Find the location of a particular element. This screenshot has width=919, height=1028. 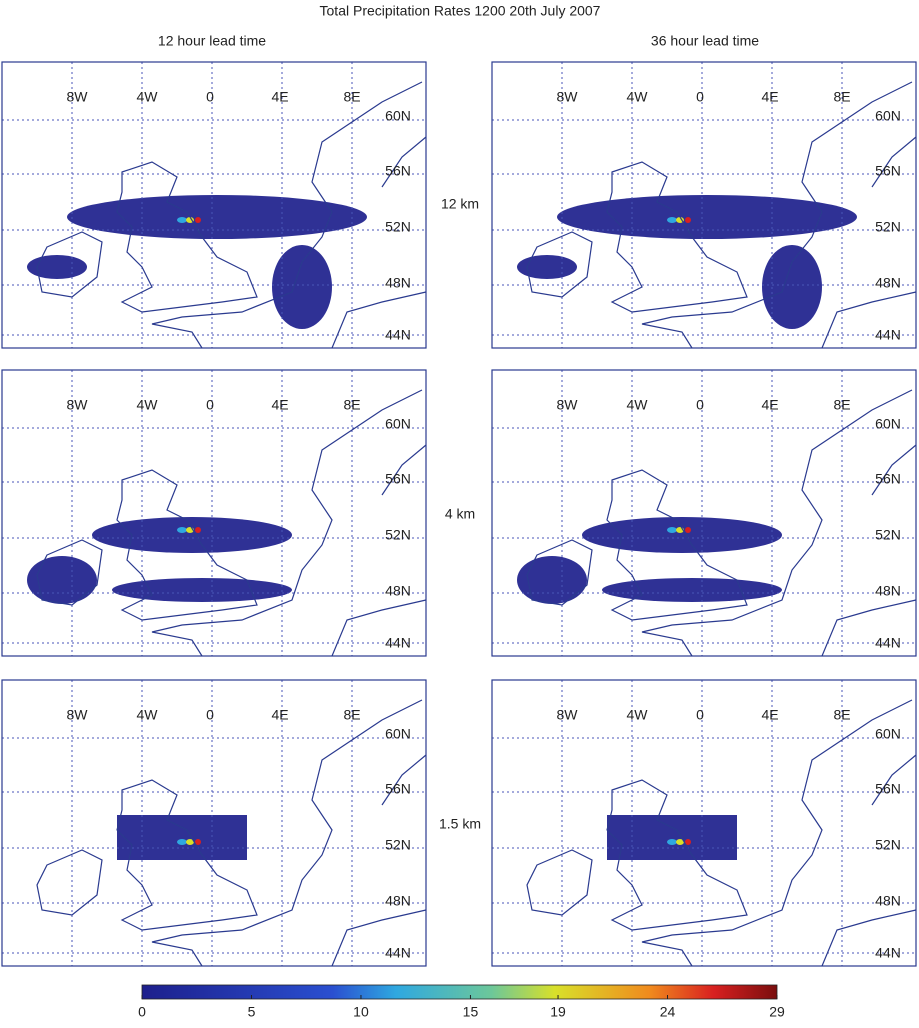

colorbar is located at coordinates (459, 992).